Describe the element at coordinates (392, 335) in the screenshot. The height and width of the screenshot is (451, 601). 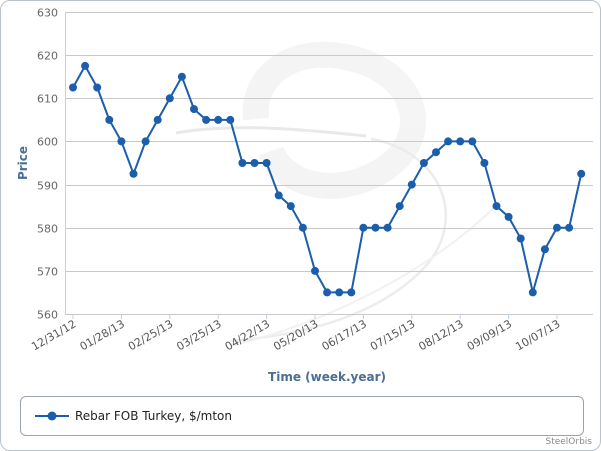
I see `x-tick-label: 07/15/13` at that location.